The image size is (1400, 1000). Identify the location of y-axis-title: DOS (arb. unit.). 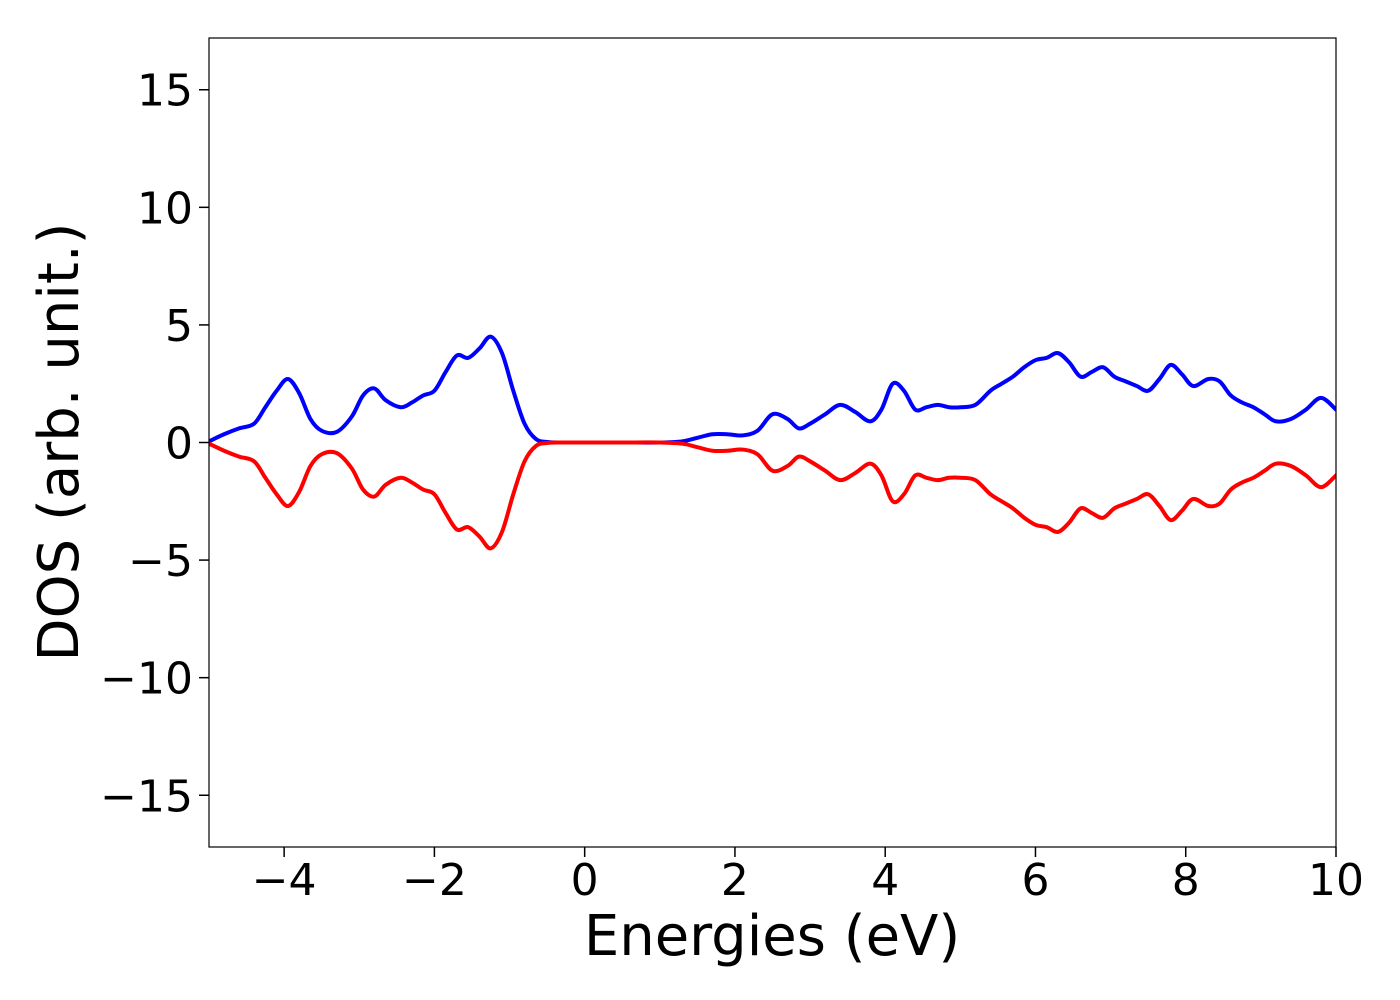
(59, 441).